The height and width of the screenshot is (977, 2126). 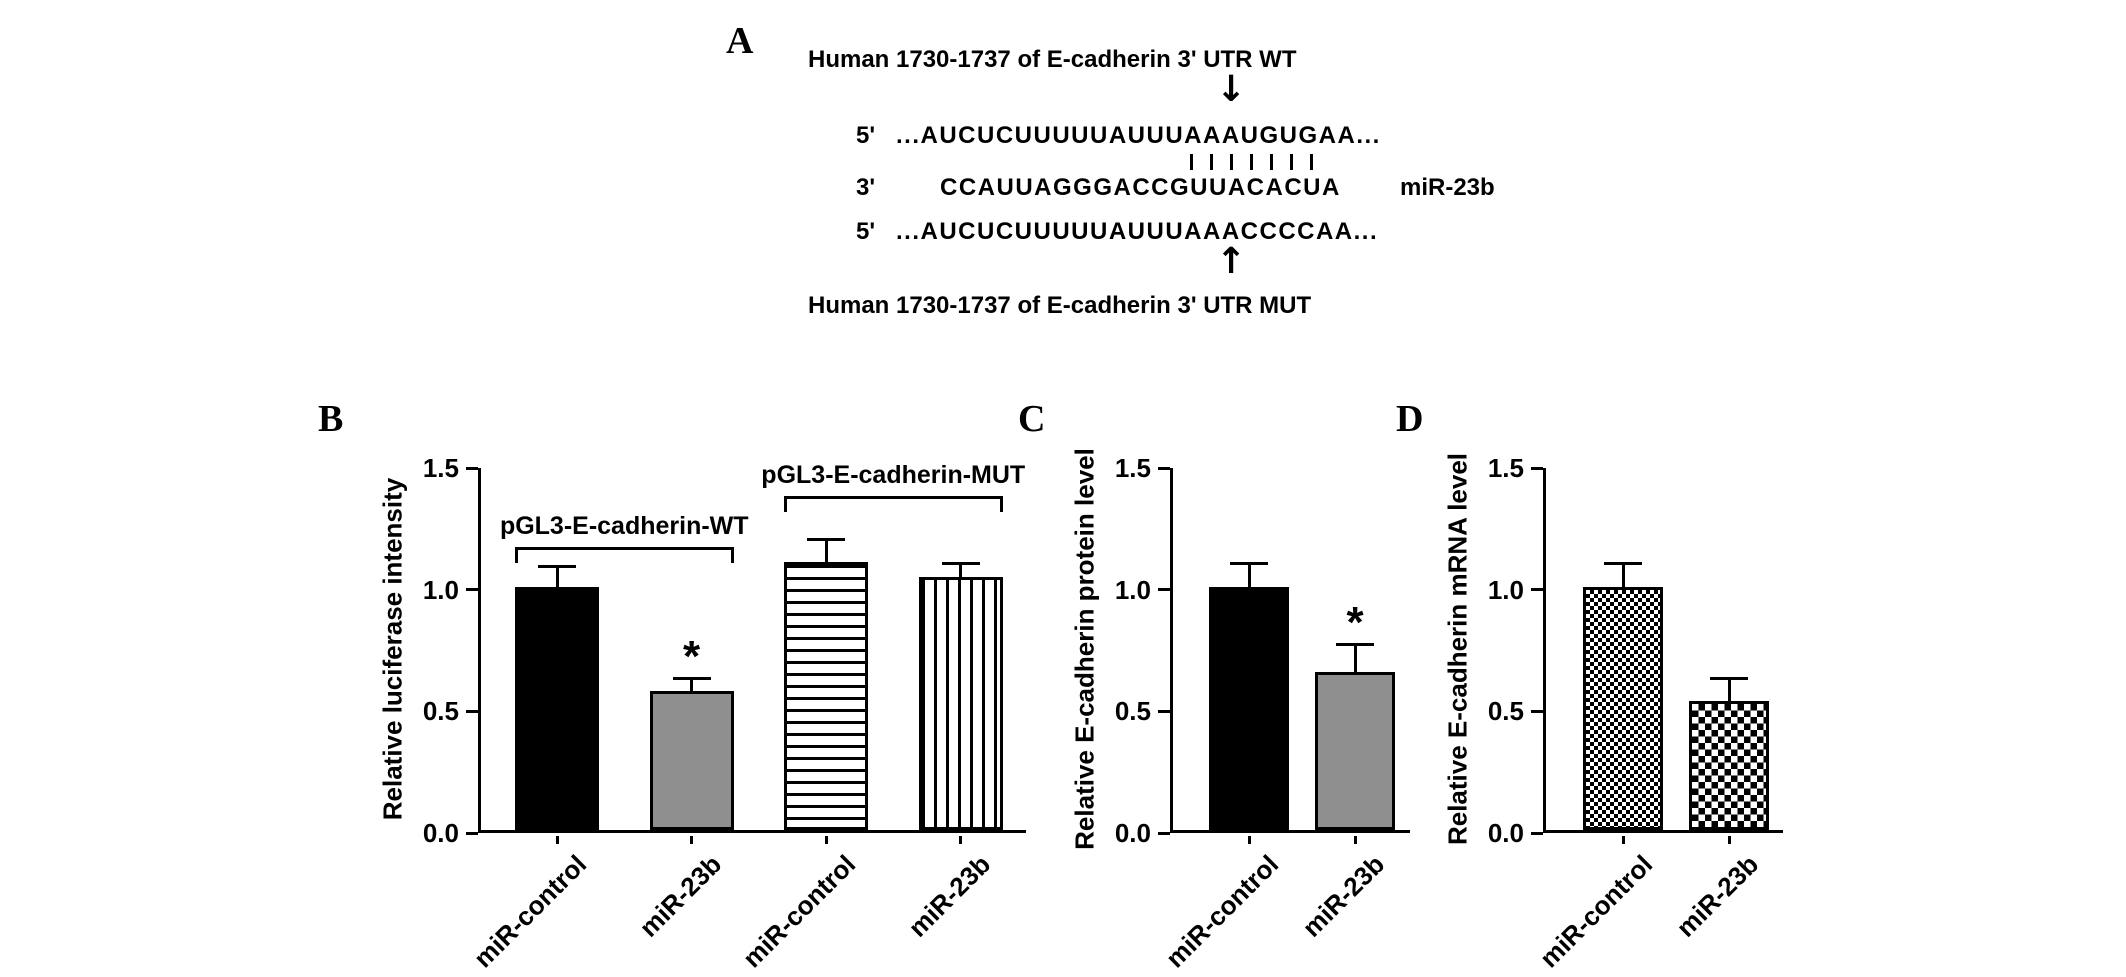 I want to click on utr-mut-title: Human 1730-1737 of E-cadherin 3' UTR MUT, so click(x=1060, y=305).